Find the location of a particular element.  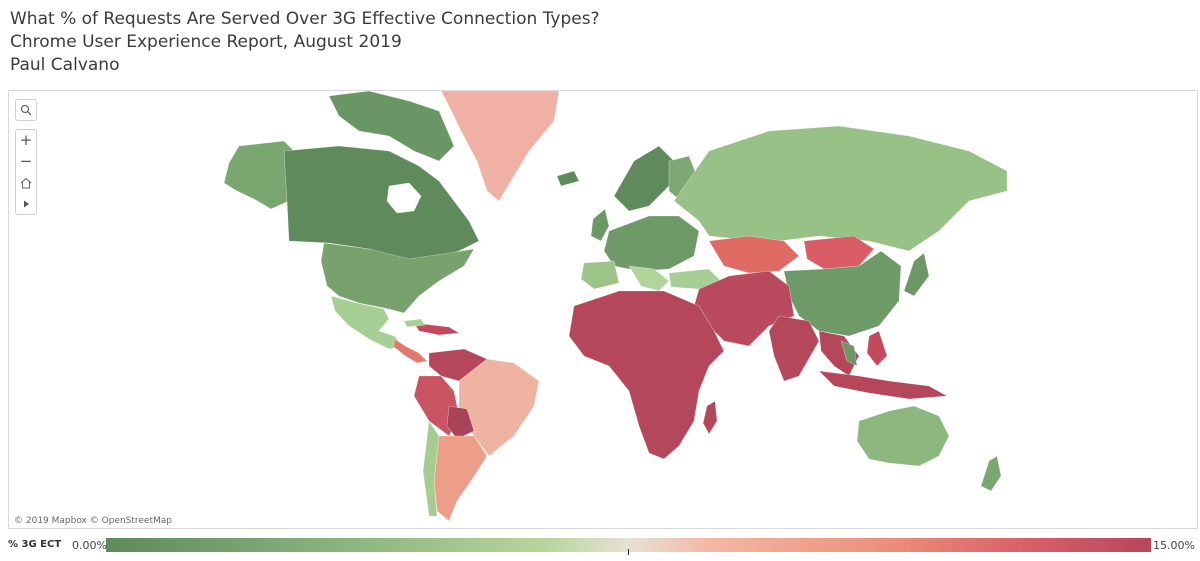

region-alaska is located at coordinates (259, 175).